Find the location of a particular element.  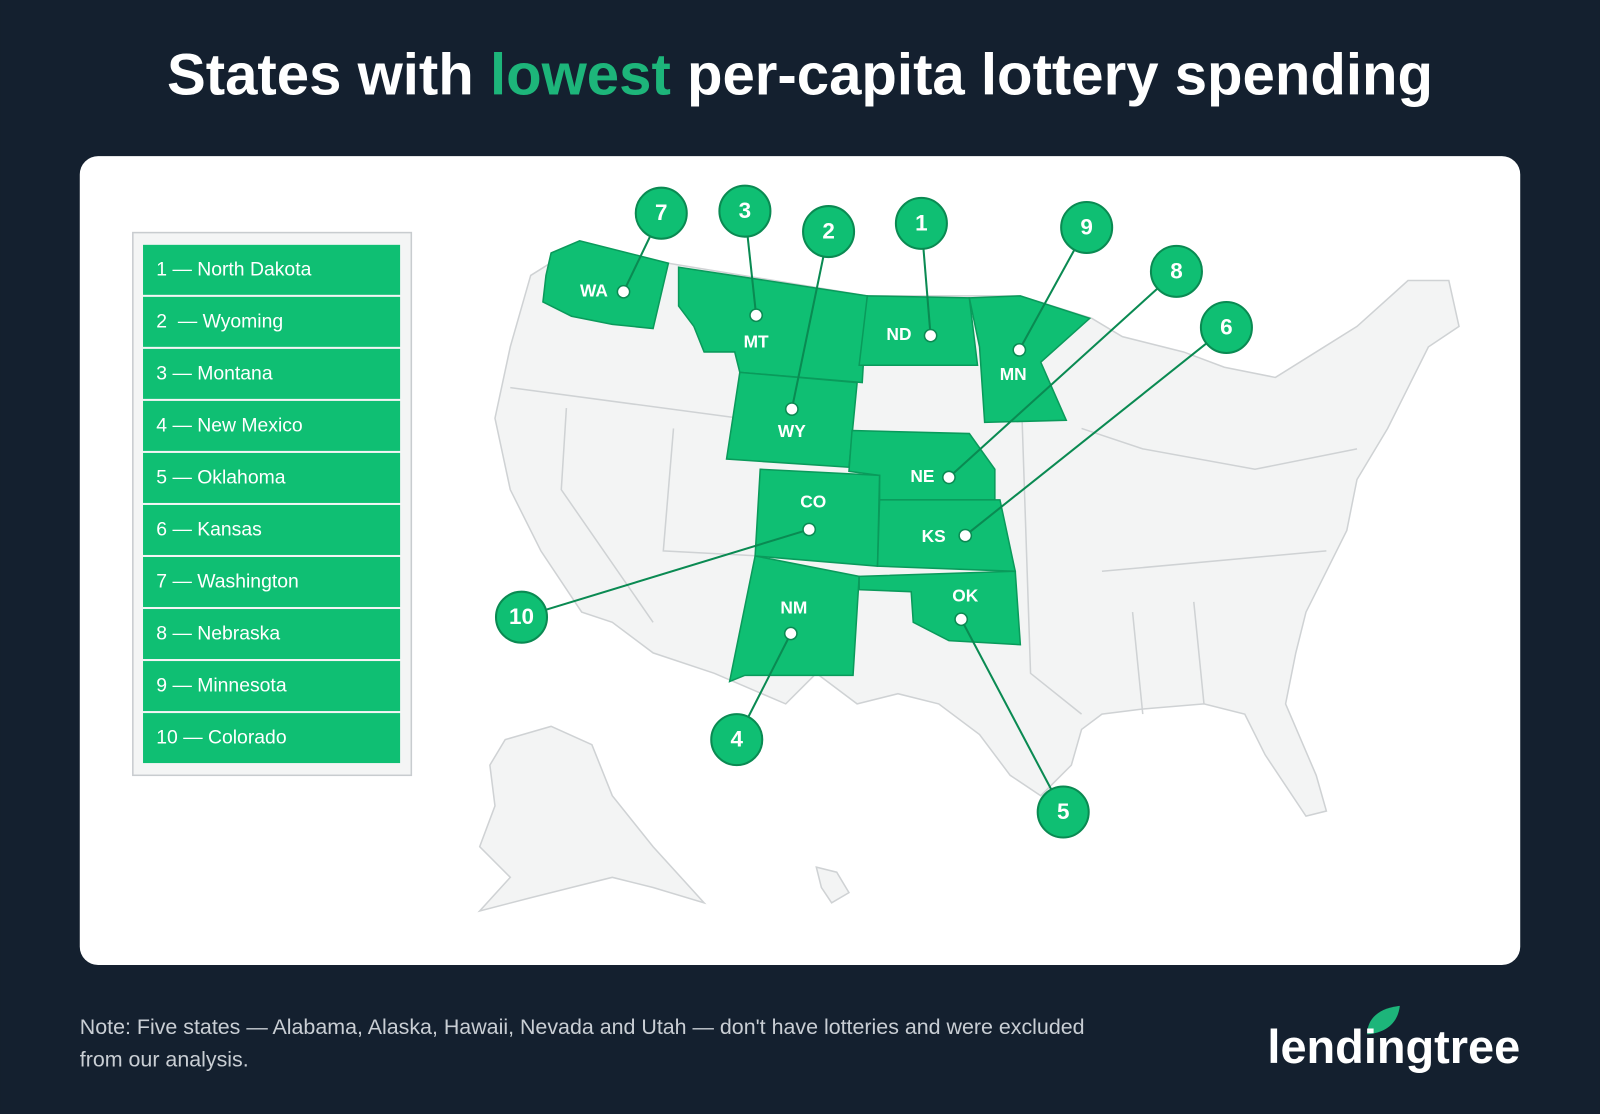

legend-label: 5 — Oklahoma is located at coordinates (220, 478).